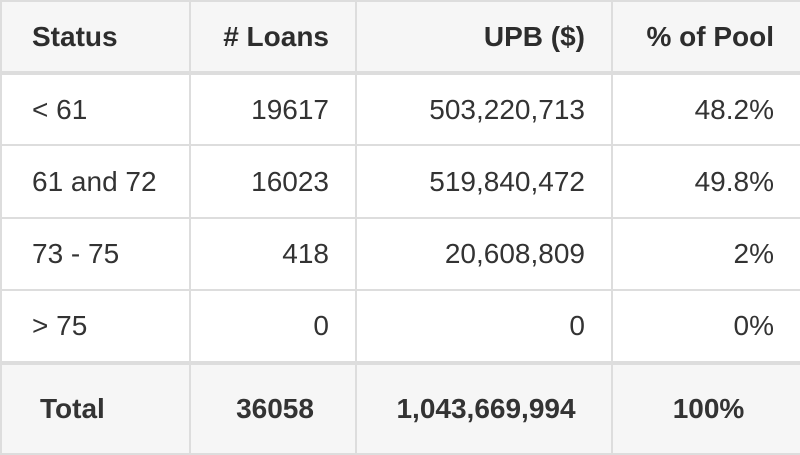 This screenshot has height=455, width=800. Describe the element at coordinates (273, 181) in the screenshot. I see `cell-loans: 16023` at that location.